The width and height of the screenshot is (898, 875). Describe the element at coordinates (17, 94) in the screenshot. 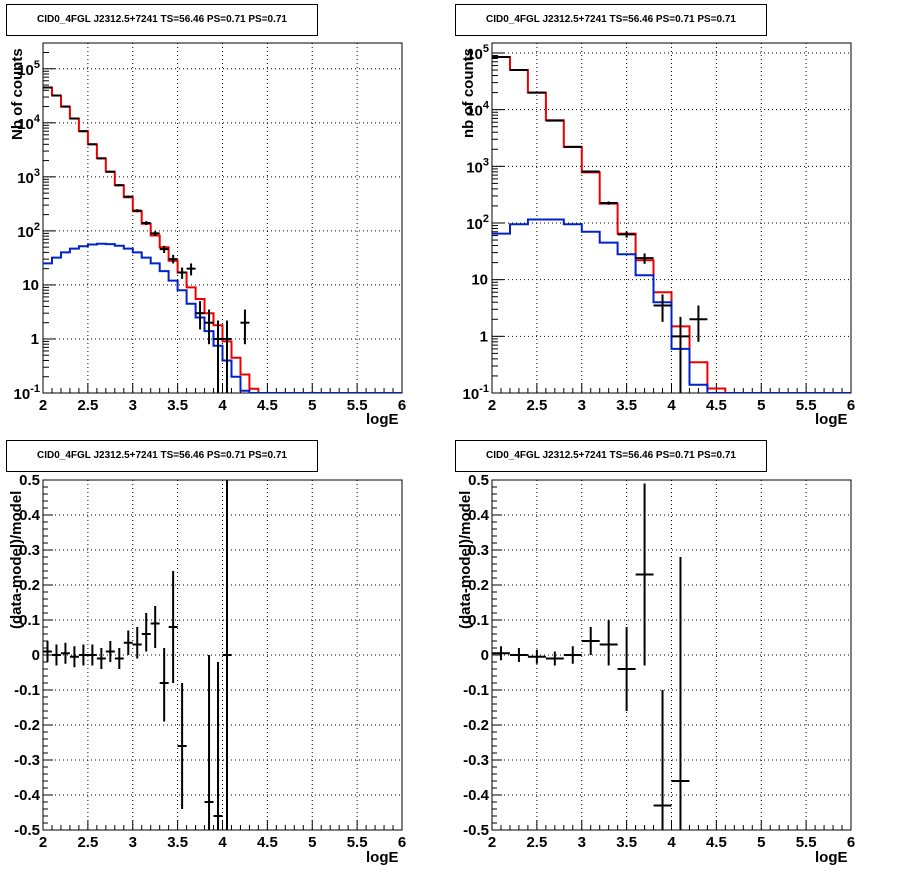

I see `y-axis-label: Nb of counts` at that location.